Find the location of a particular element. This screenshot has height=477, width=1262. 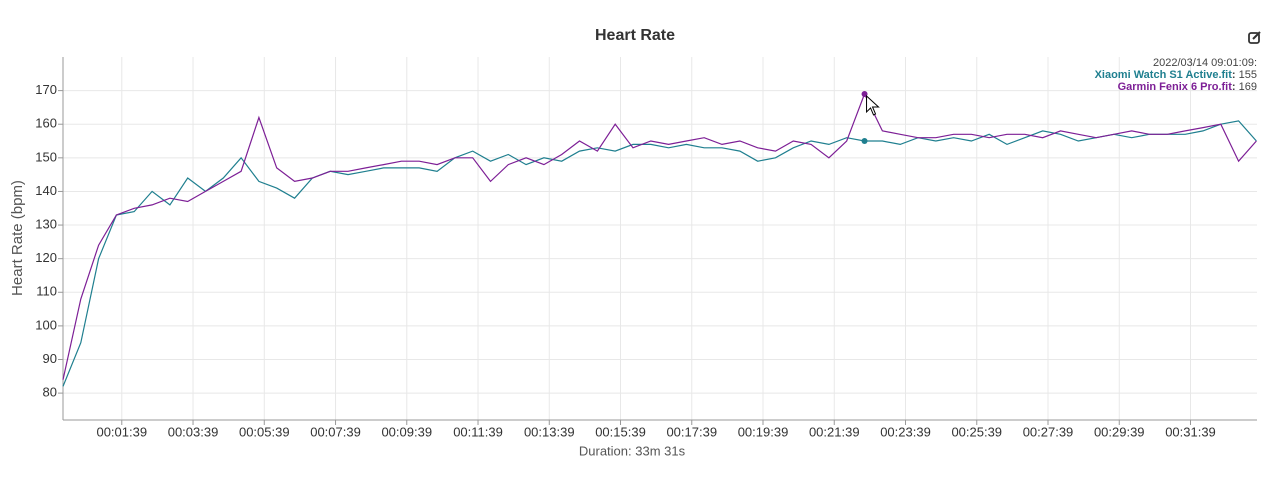

x-tick-label: 00:17:39 is located at coordinates (691, 431).